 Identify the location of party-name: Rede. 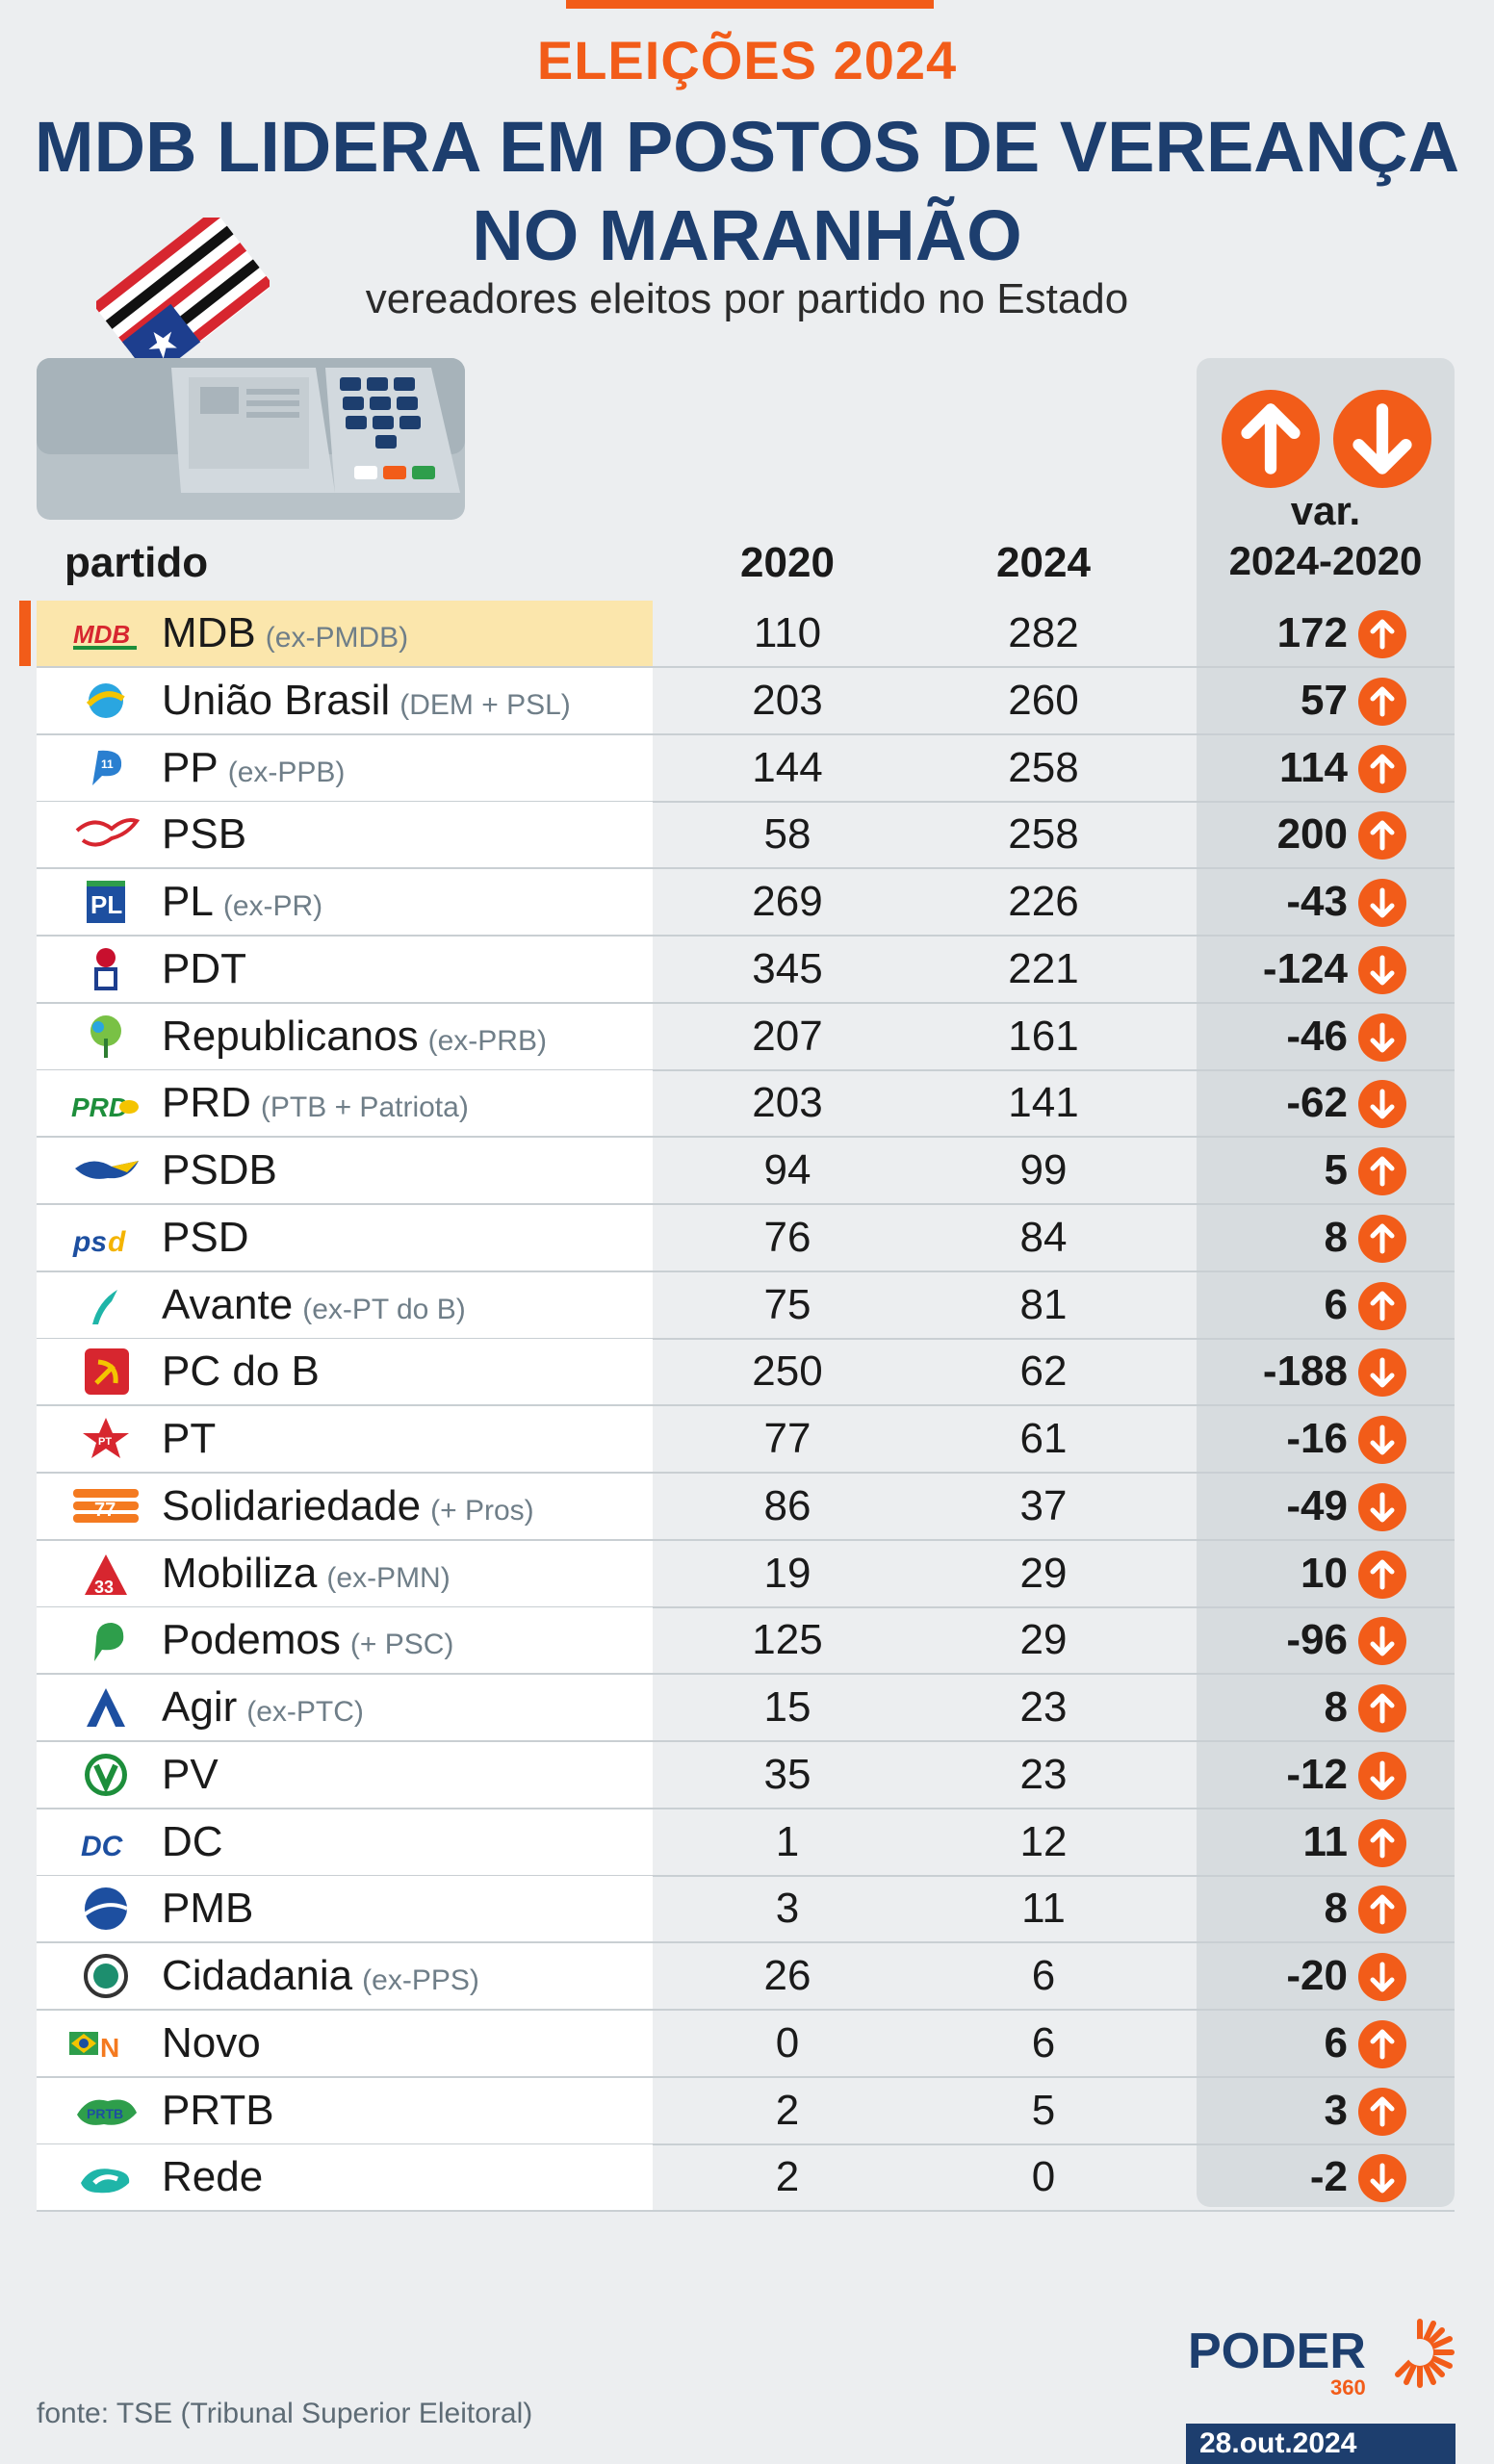
(212, 2177).